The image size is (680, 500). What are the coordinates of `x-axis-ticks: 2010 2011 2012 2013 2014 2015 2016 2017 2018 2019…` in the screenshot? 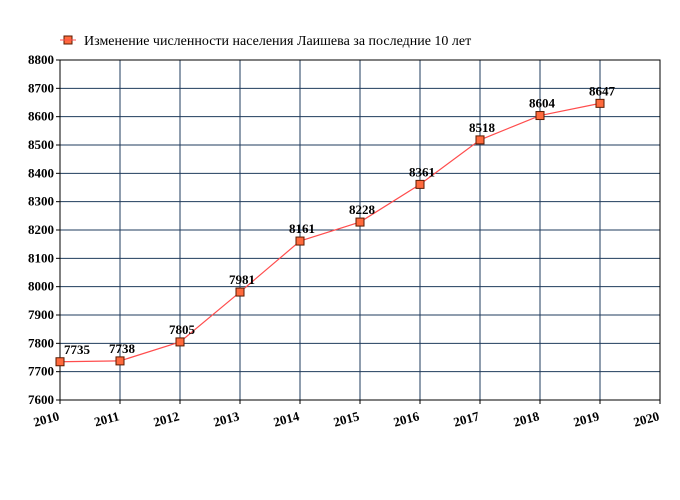 It's located at (346, 415).